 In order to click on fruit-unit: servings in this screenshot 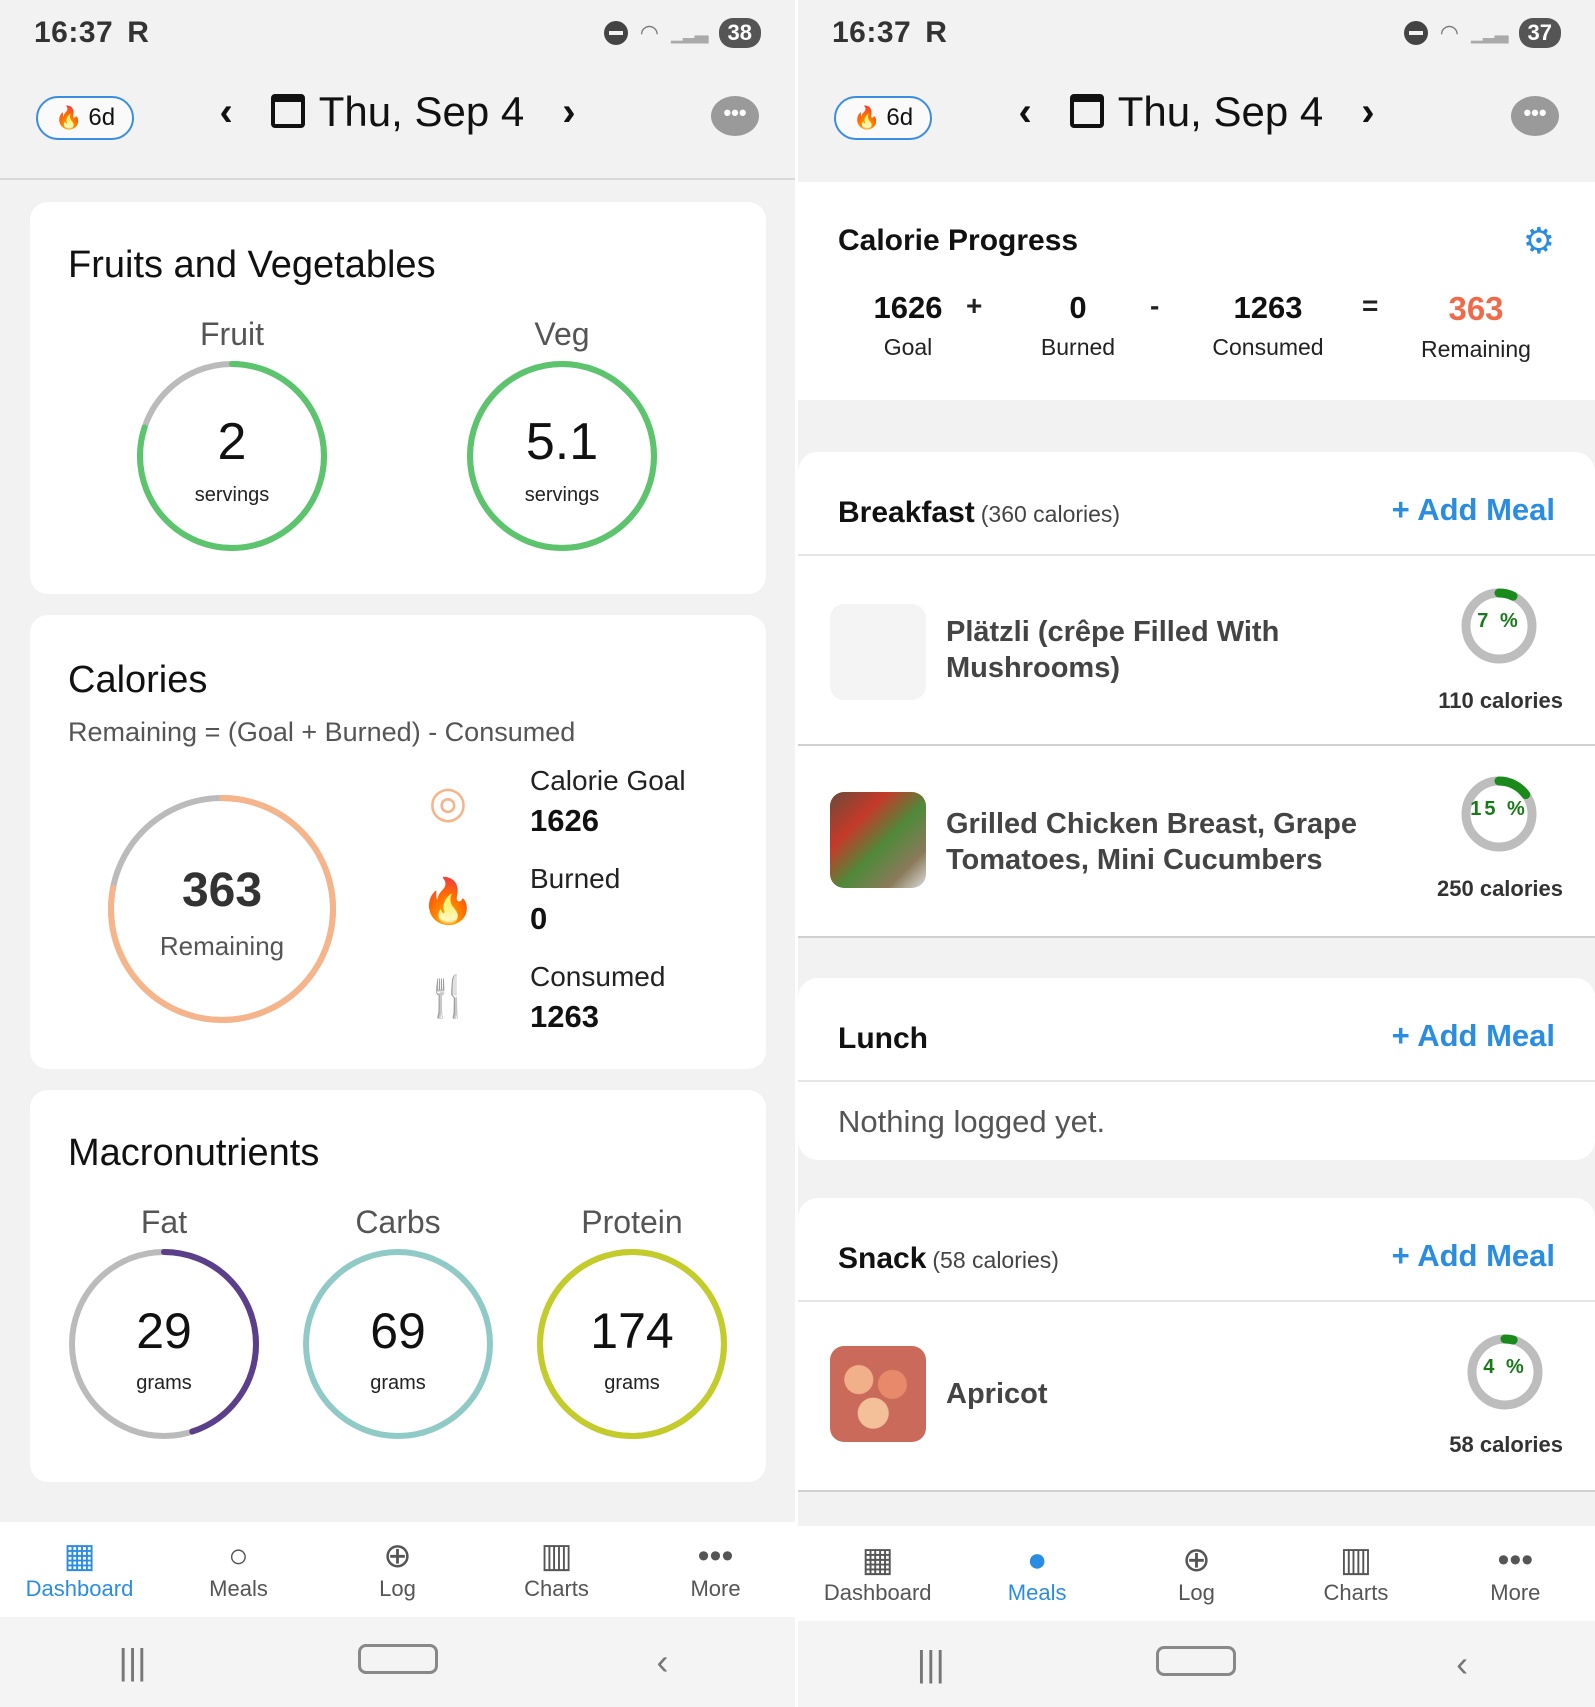, I will do `click(232, 495)`.